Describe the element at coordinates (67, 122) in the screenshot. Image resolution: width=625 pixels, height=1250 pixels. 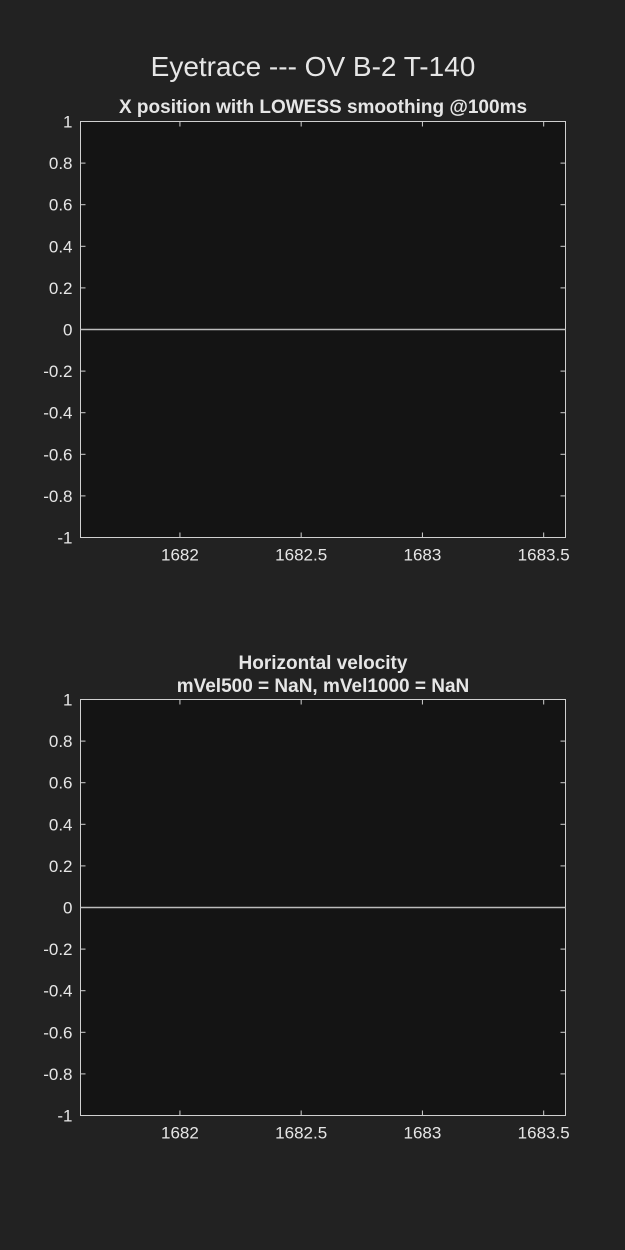
I see `x-position-y-tick-label: 1` at that location.